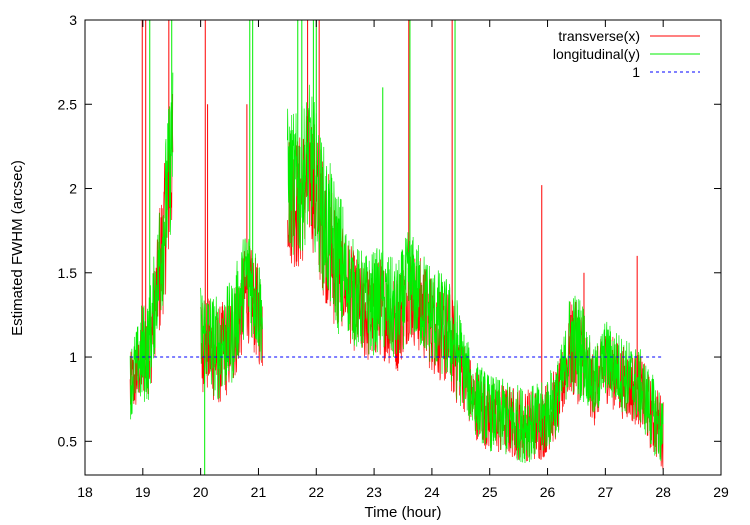 The width and height of the screenshot is (750, 525). What do you see at coordinates (599, 36) in the screenshot?
I see `legend-label: transverse(x)` at bounding box center [599, 36].